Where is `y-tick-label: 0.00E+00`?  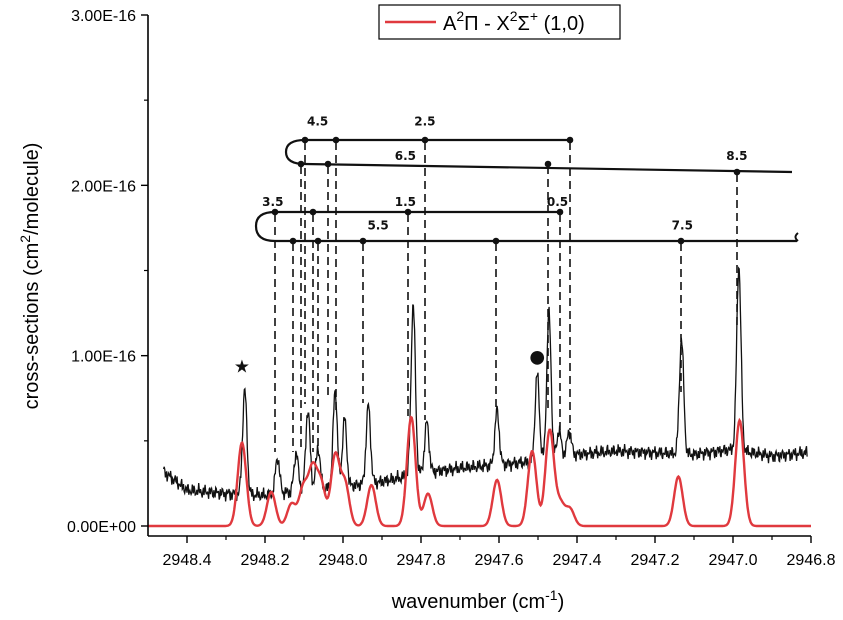 y-tick-label: 0.00E+00 is located at coordinates (101, 527).